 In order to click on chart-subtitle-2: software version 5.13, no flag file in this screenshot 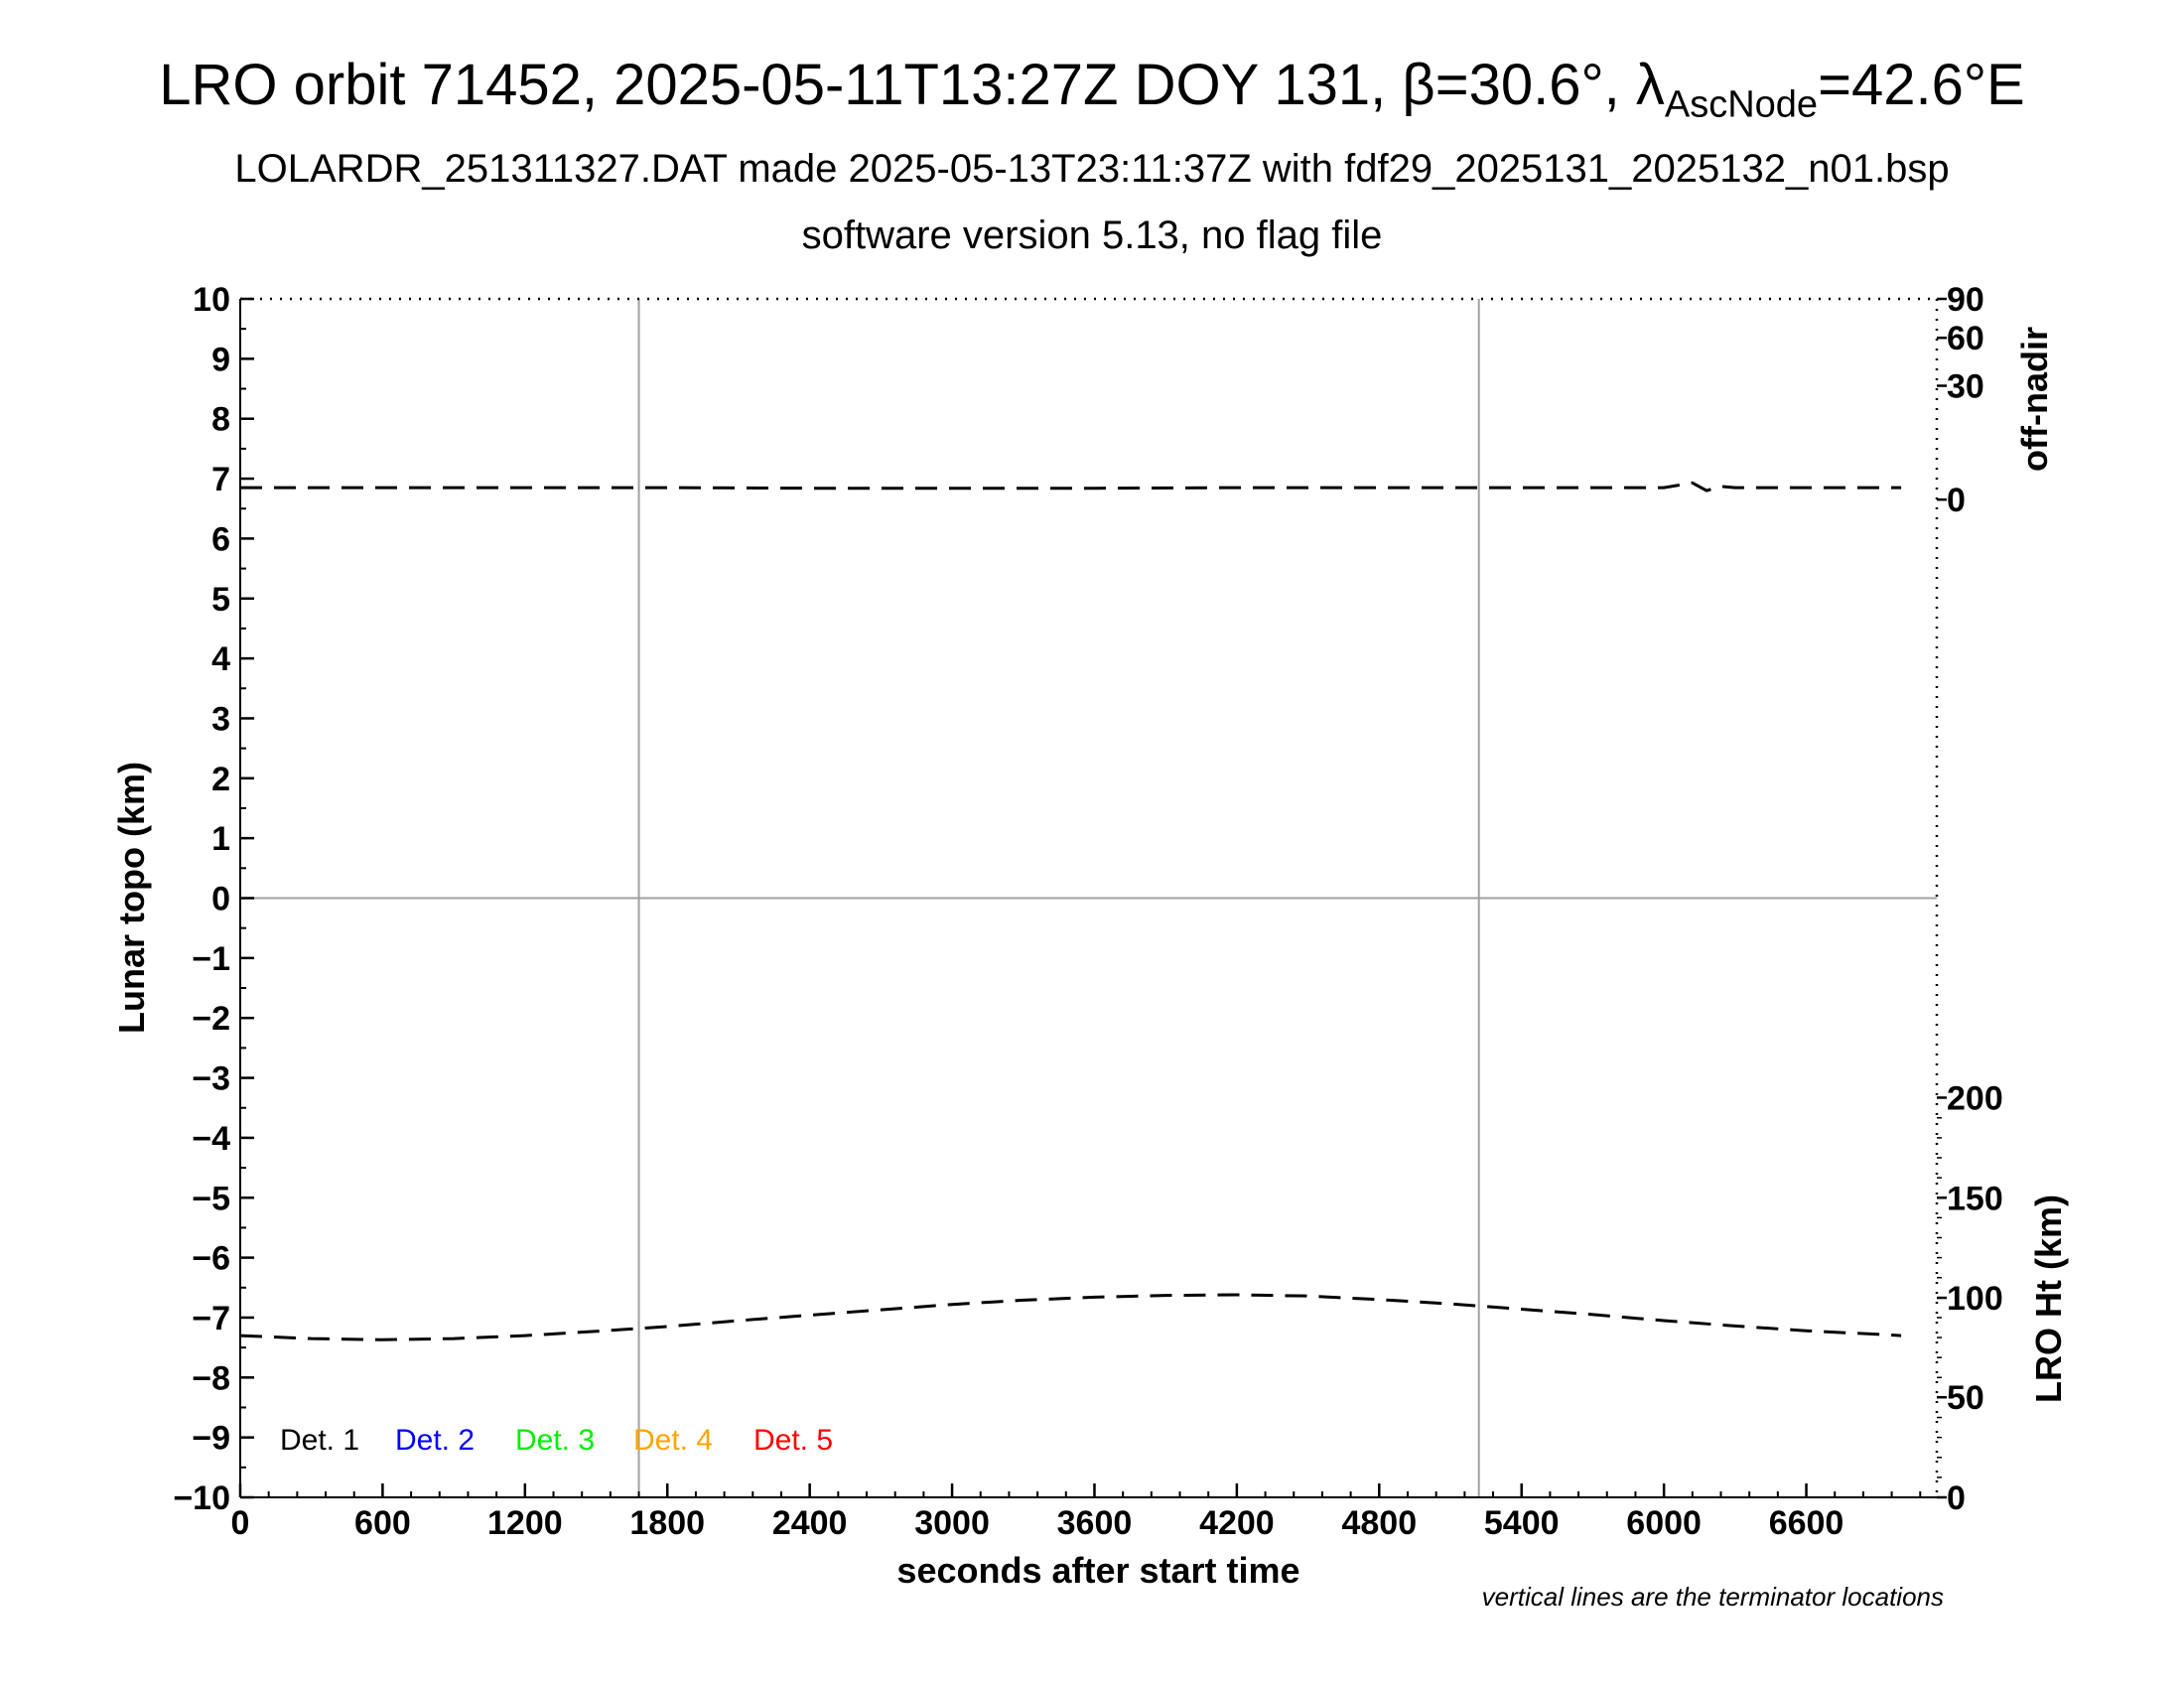, I will do `click(1092, 235)`.